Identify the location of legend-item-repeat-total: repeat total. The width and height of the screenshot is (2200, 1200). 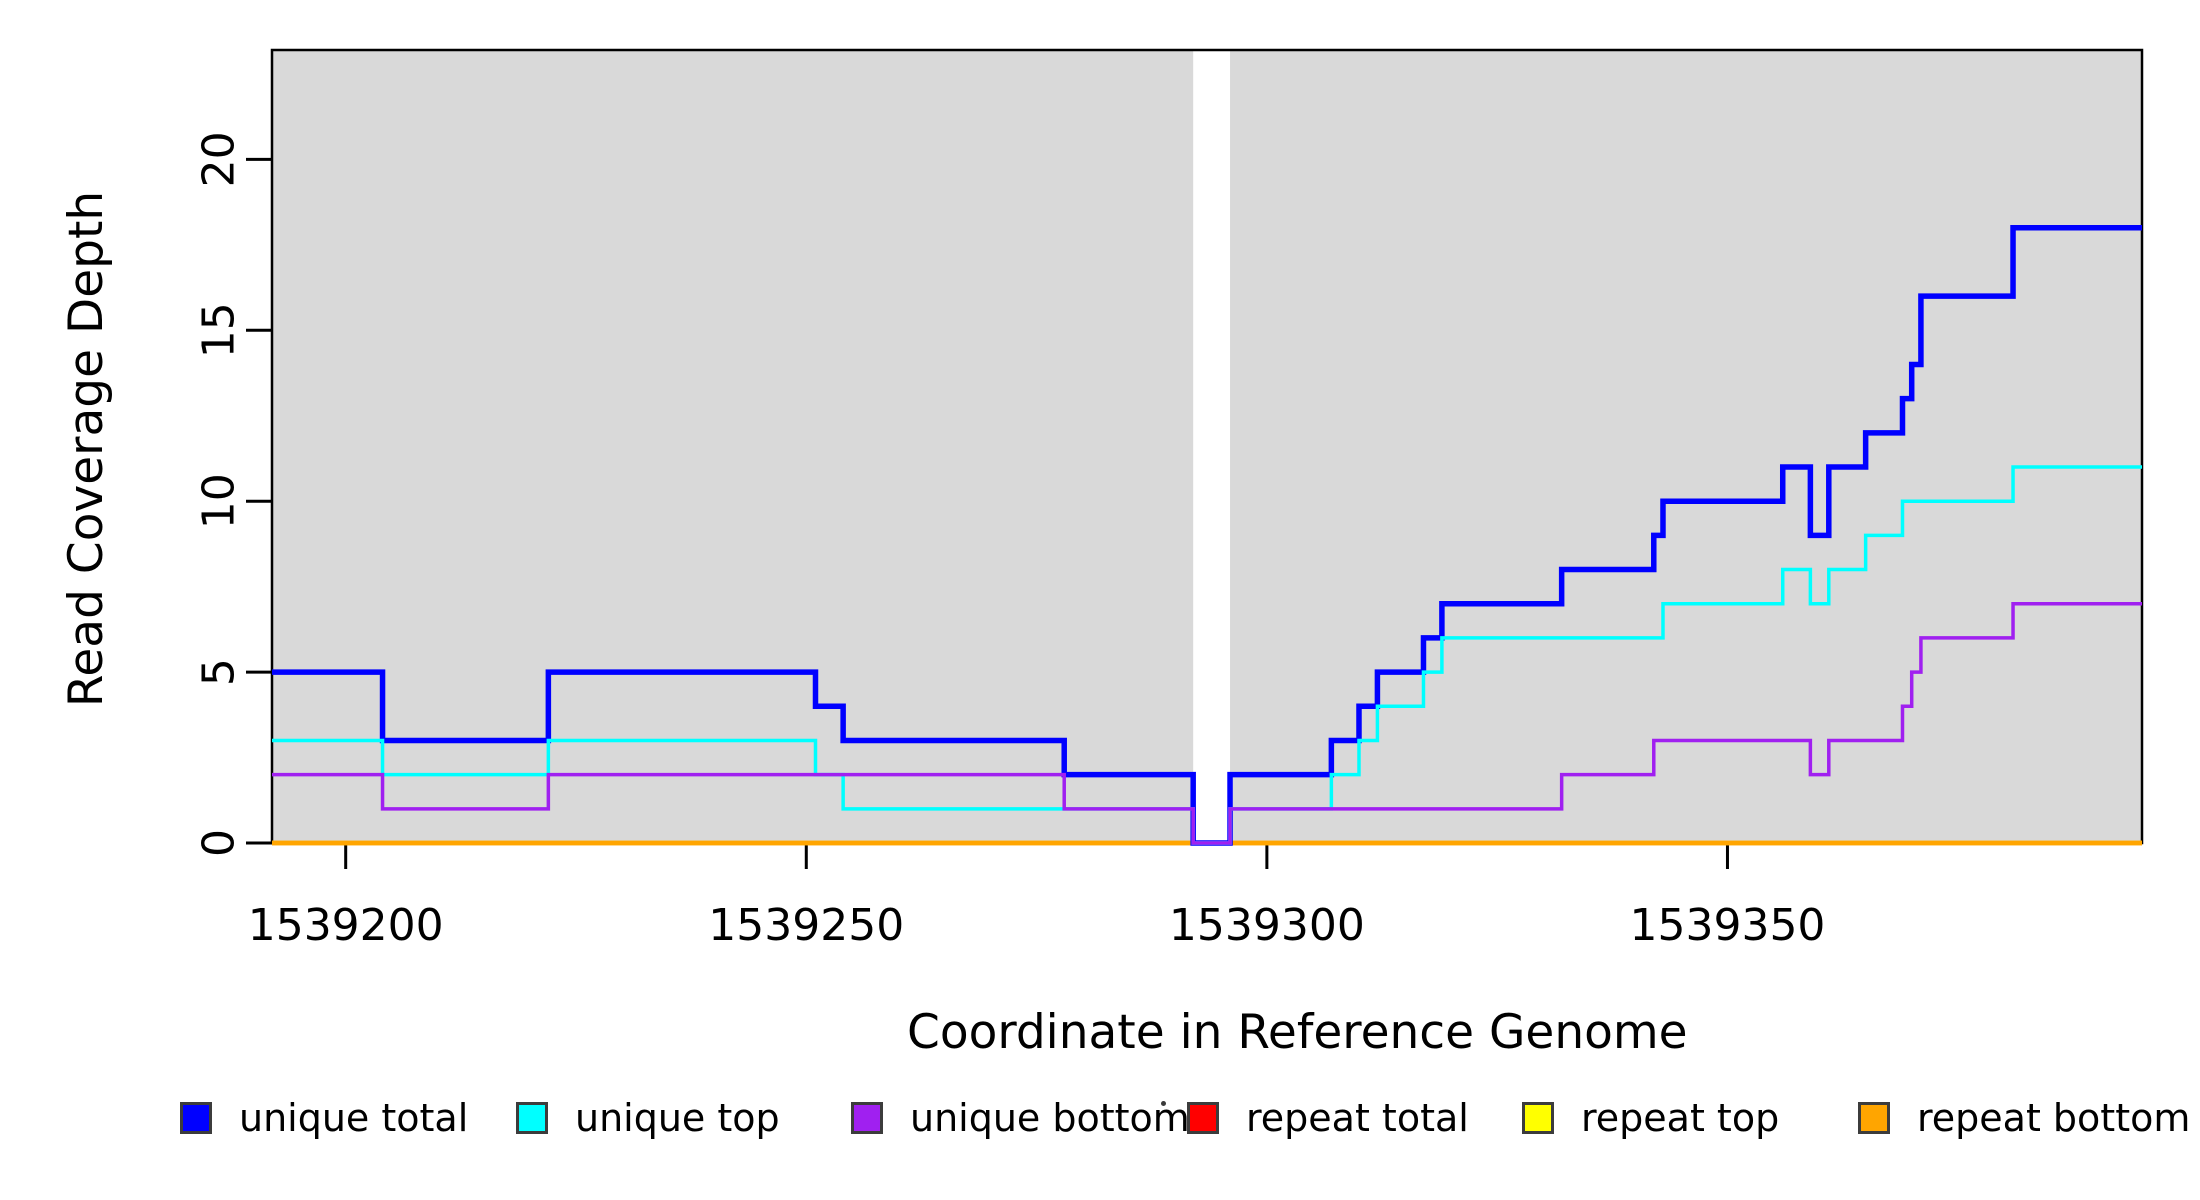
(1328, 1118).